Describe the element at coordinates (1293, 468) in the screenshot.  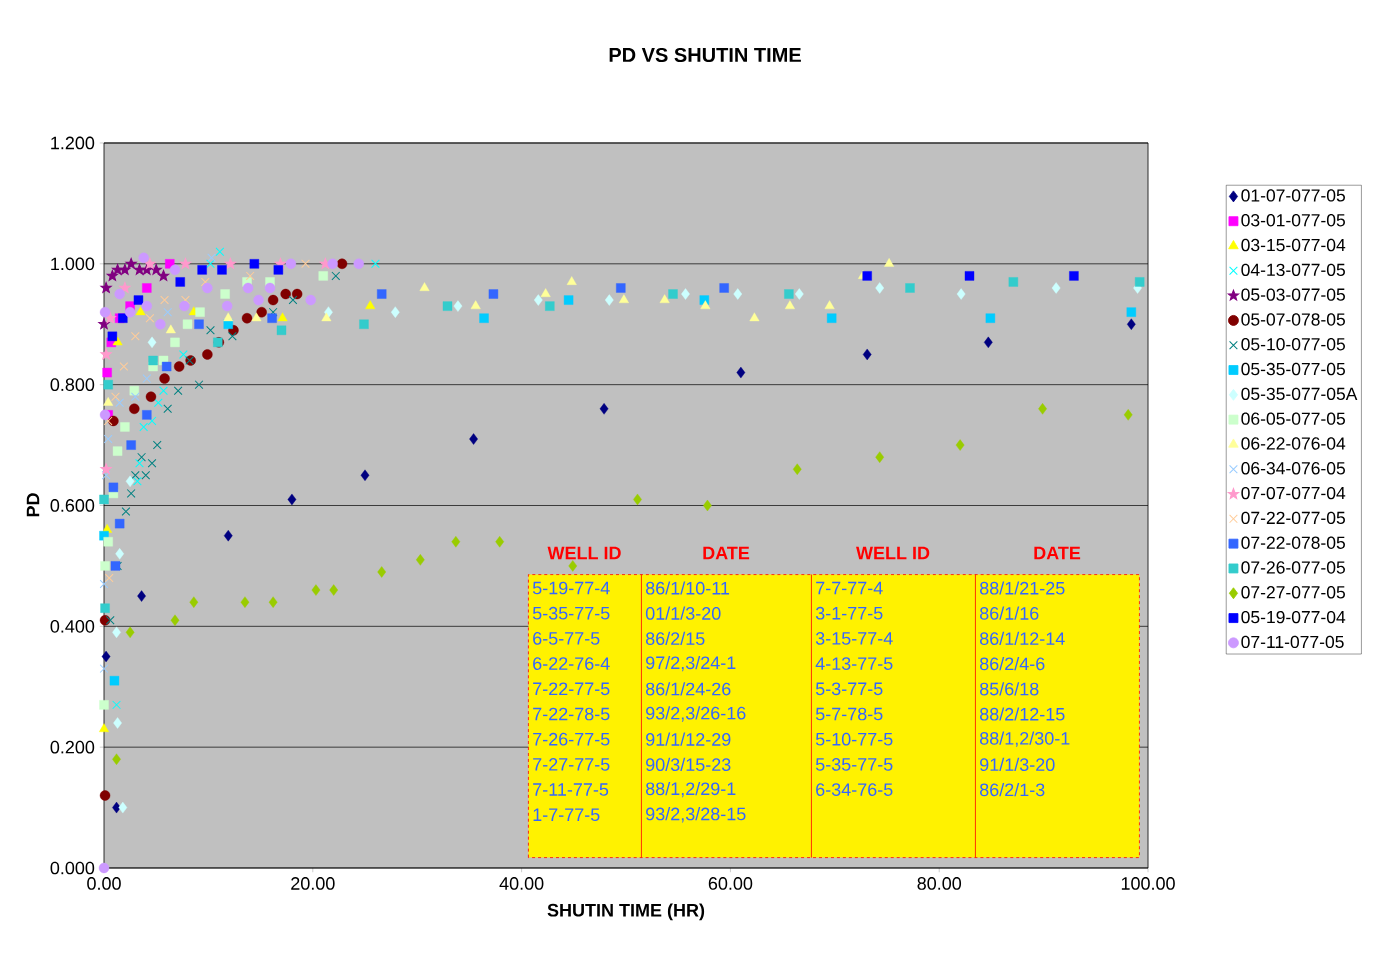
I see `legend-label: 06-34-076-05` at that location.